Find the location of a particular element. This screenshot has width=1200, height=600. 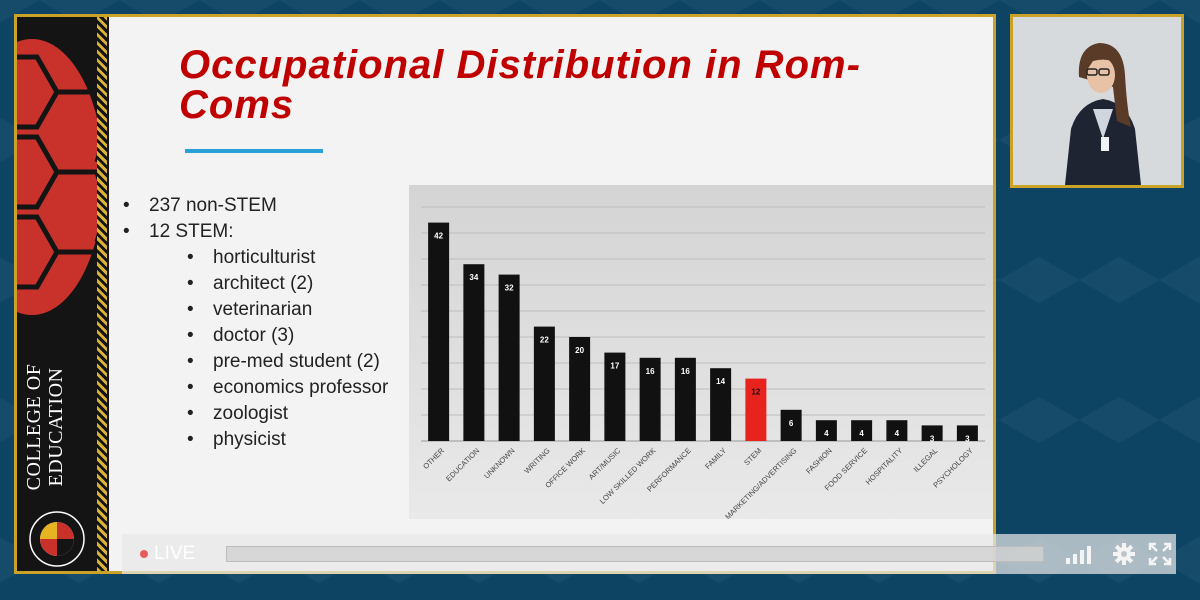

bar-office-work is located at coordinates (580, 389).